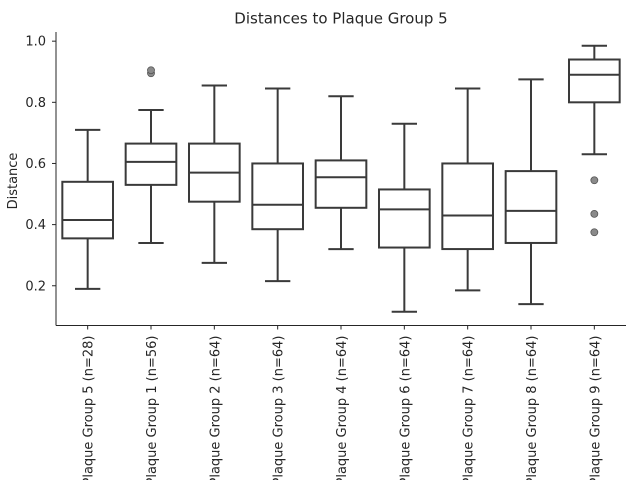 The height and width of the screenshot is (480, 640). I want to click on y-axis-ticks: 0.2 0.4 0.6 0.8 1.0, so click(40, 164).